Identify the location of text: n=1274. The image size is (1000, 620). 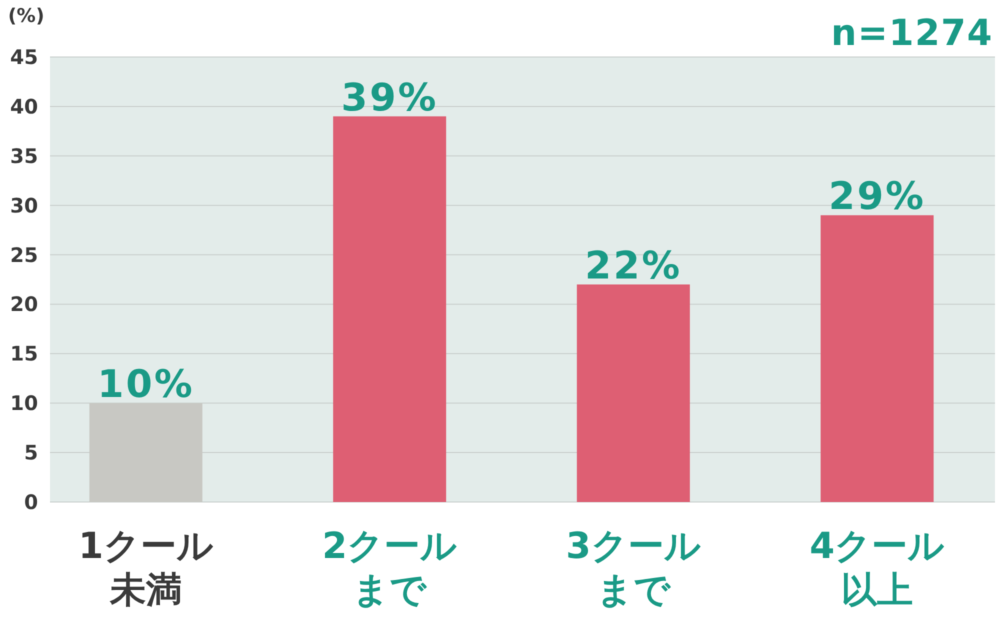
(912, 33).